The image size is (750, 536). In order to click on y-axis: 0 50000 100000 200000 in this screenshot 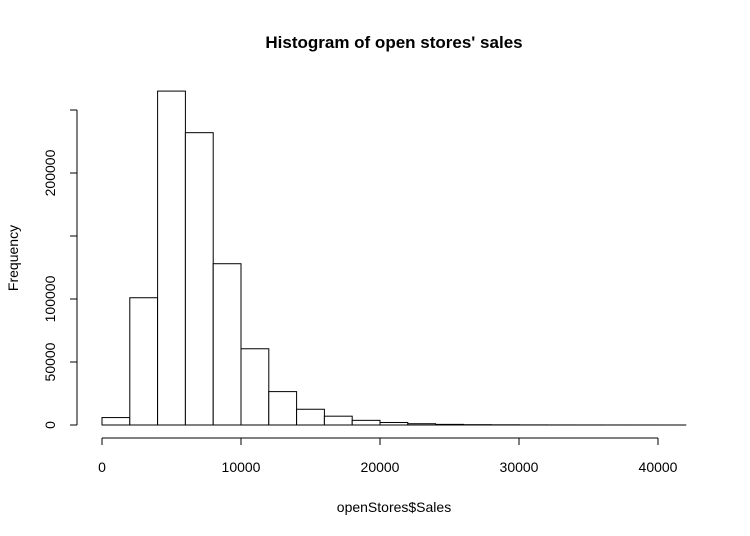, I will do `click(60, 269)`.